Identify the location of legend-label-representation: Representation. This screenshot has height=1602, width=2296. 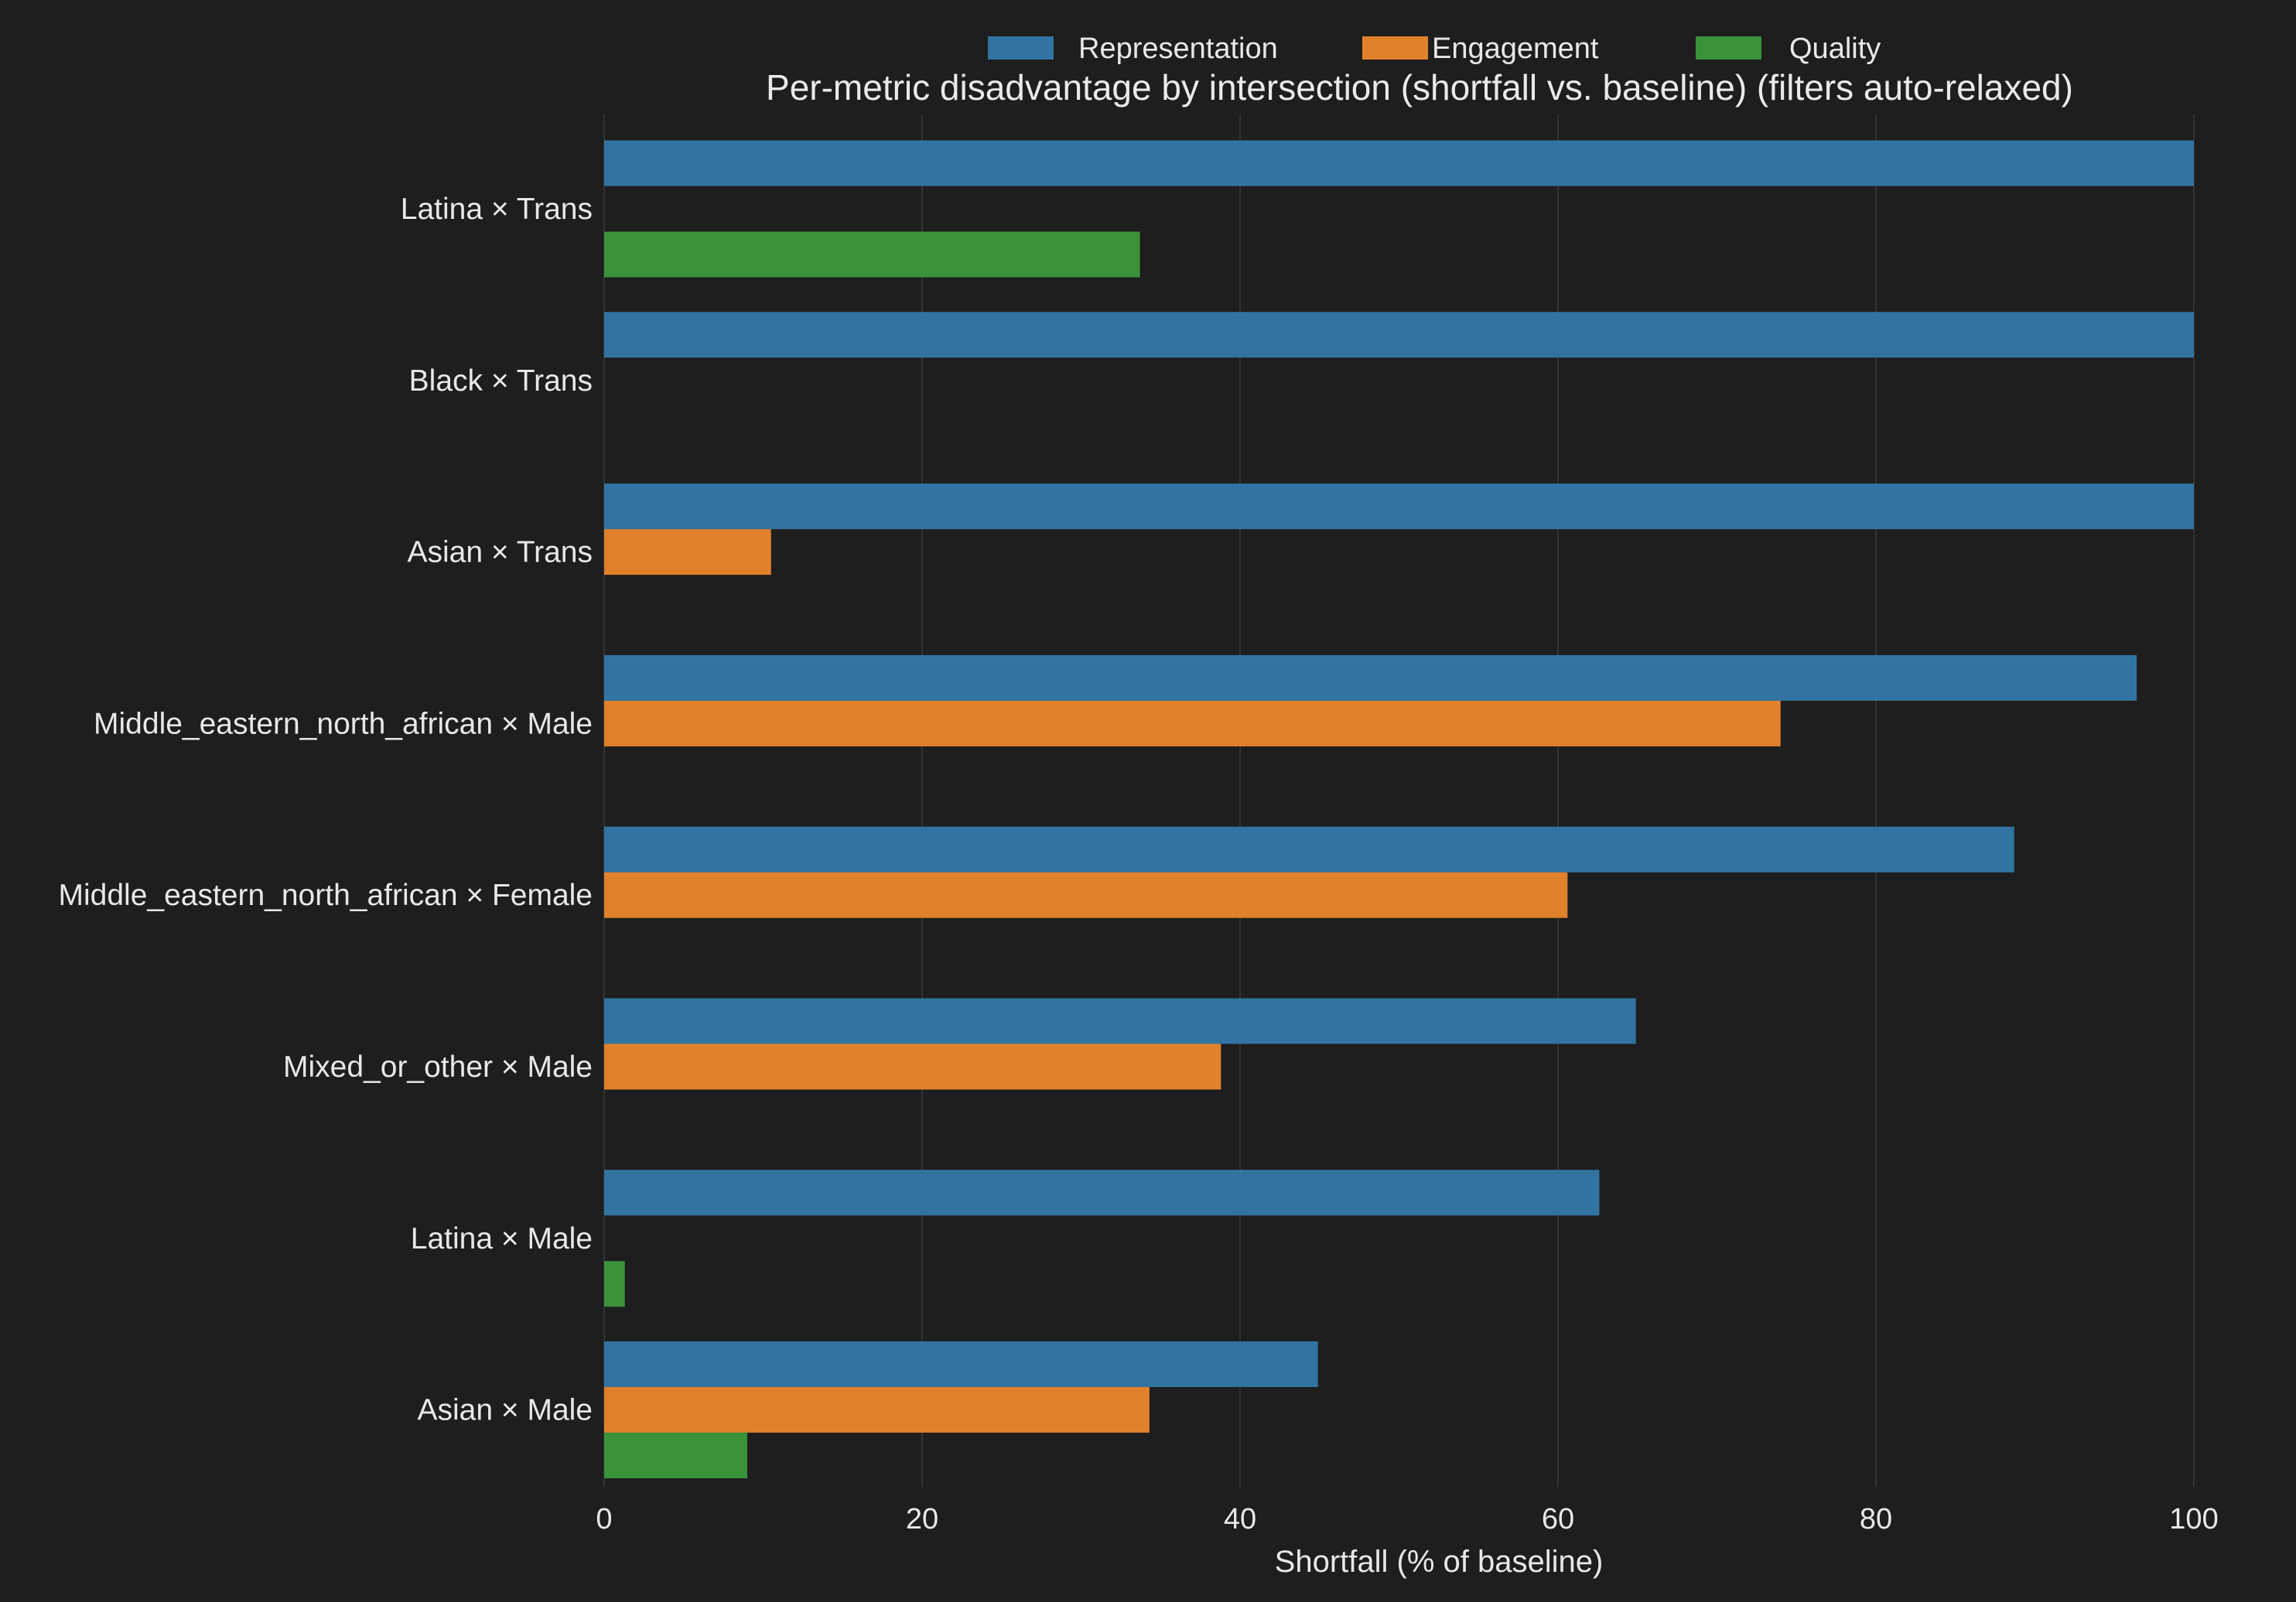
(1178, 48).